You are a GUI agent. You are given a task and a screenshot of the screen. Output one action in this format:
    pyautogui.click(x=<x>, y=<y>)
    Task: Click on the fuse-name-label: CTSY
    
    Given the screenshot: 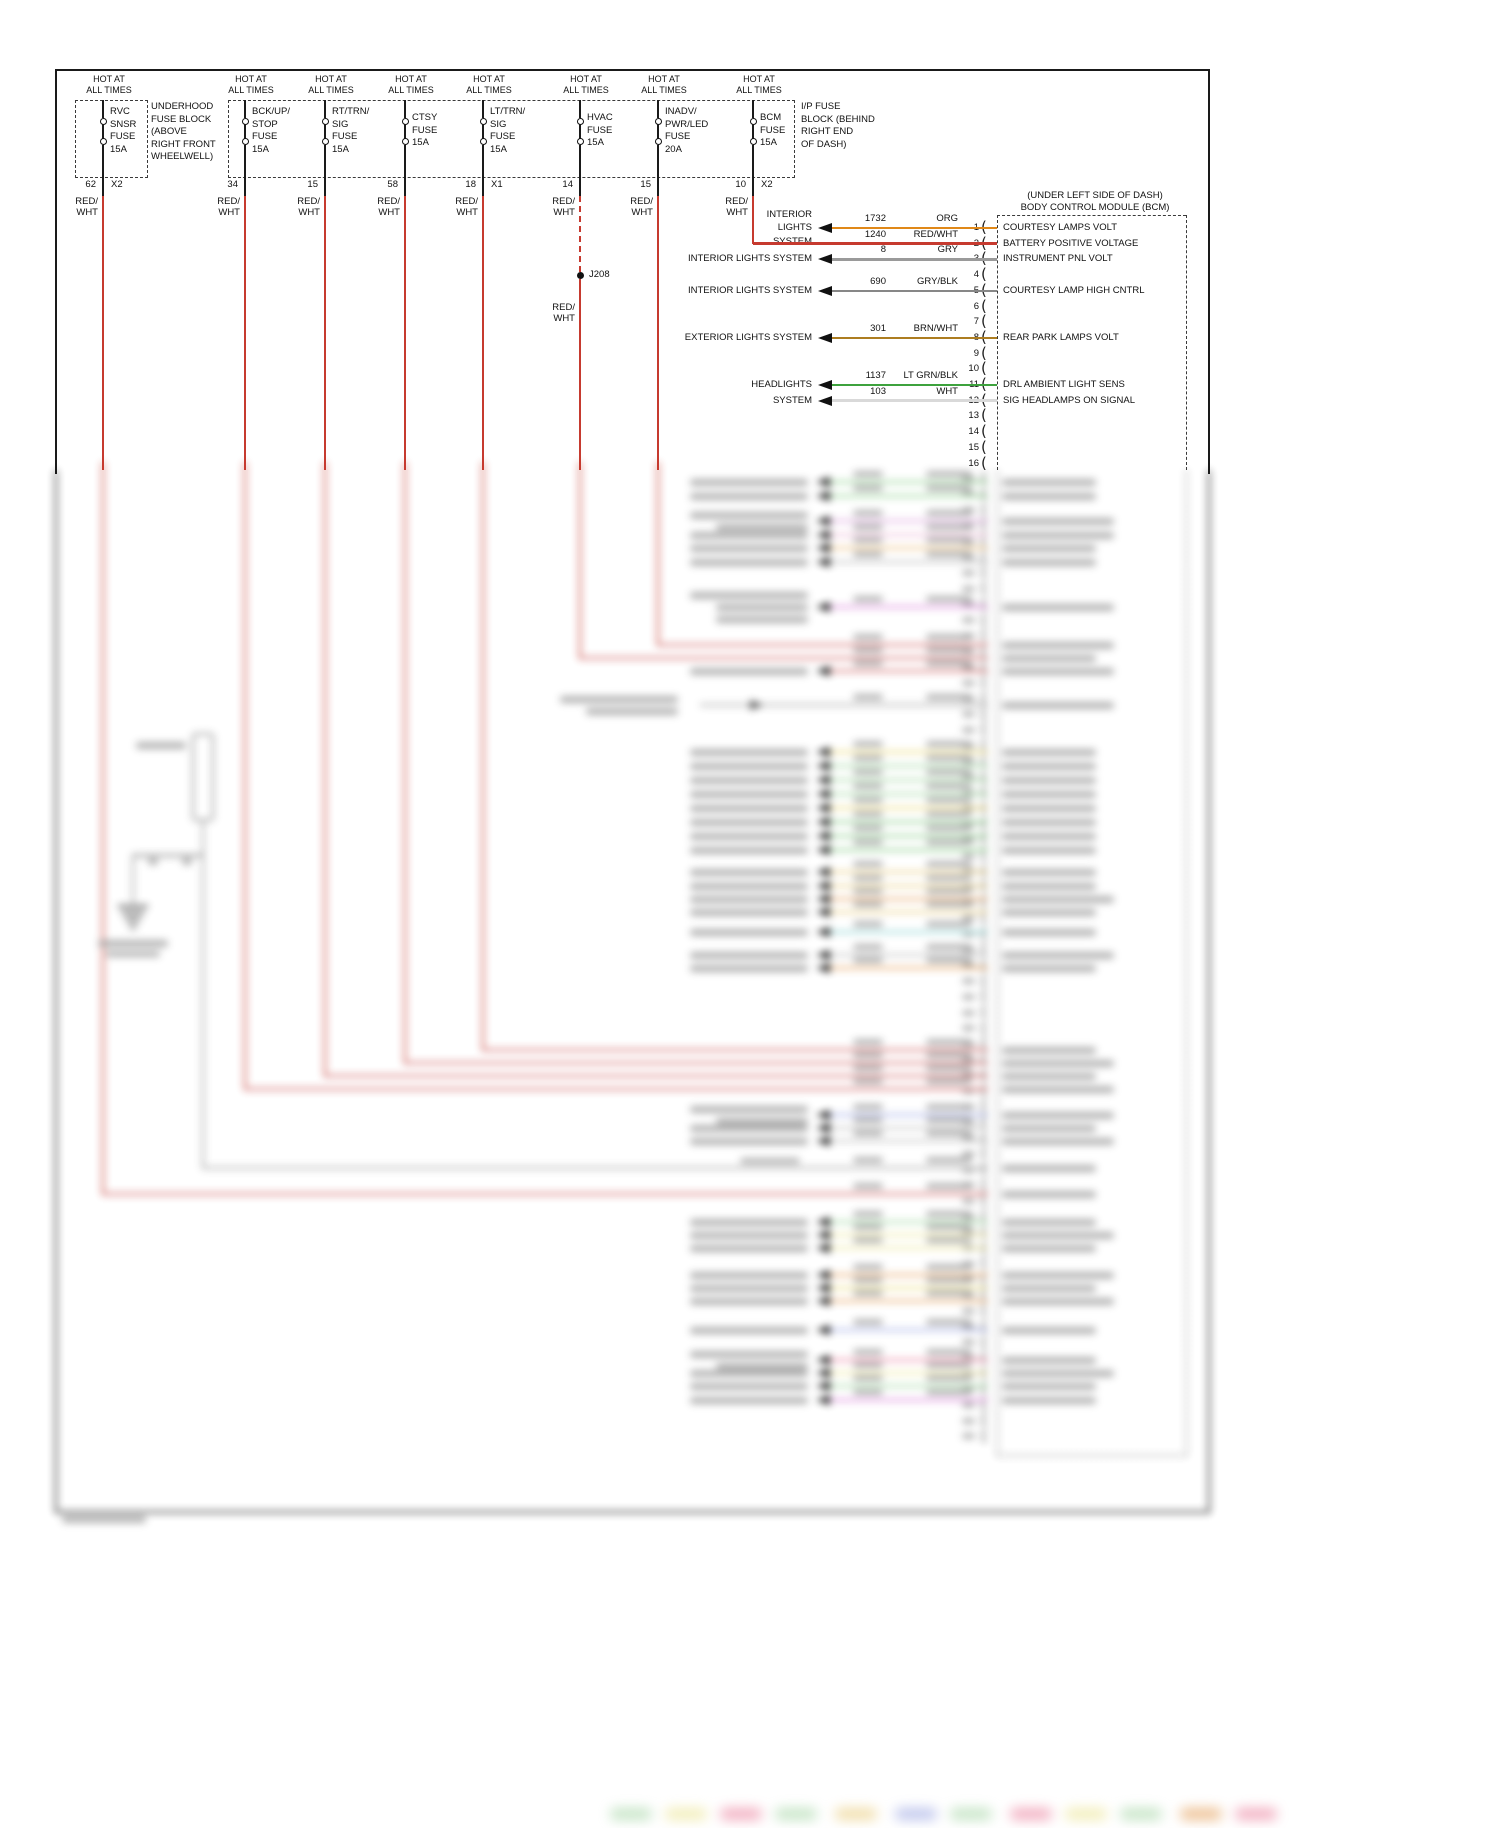 What is the action you would take?
    pyautogui.click(x=425, y=117)
    